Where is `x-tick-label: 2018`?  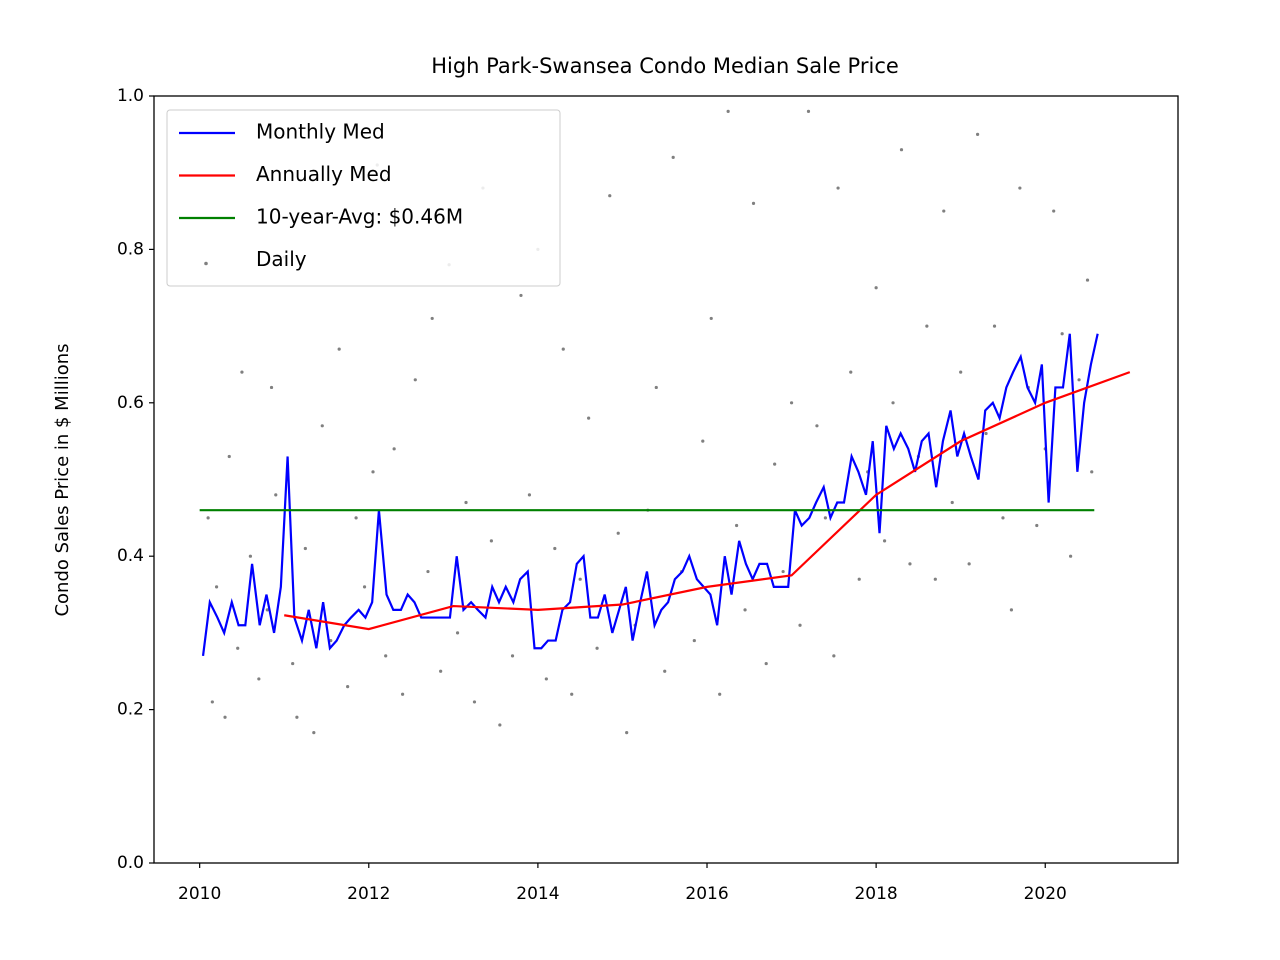
x-tick-label: 2018 is located at coordinates (875, 894).